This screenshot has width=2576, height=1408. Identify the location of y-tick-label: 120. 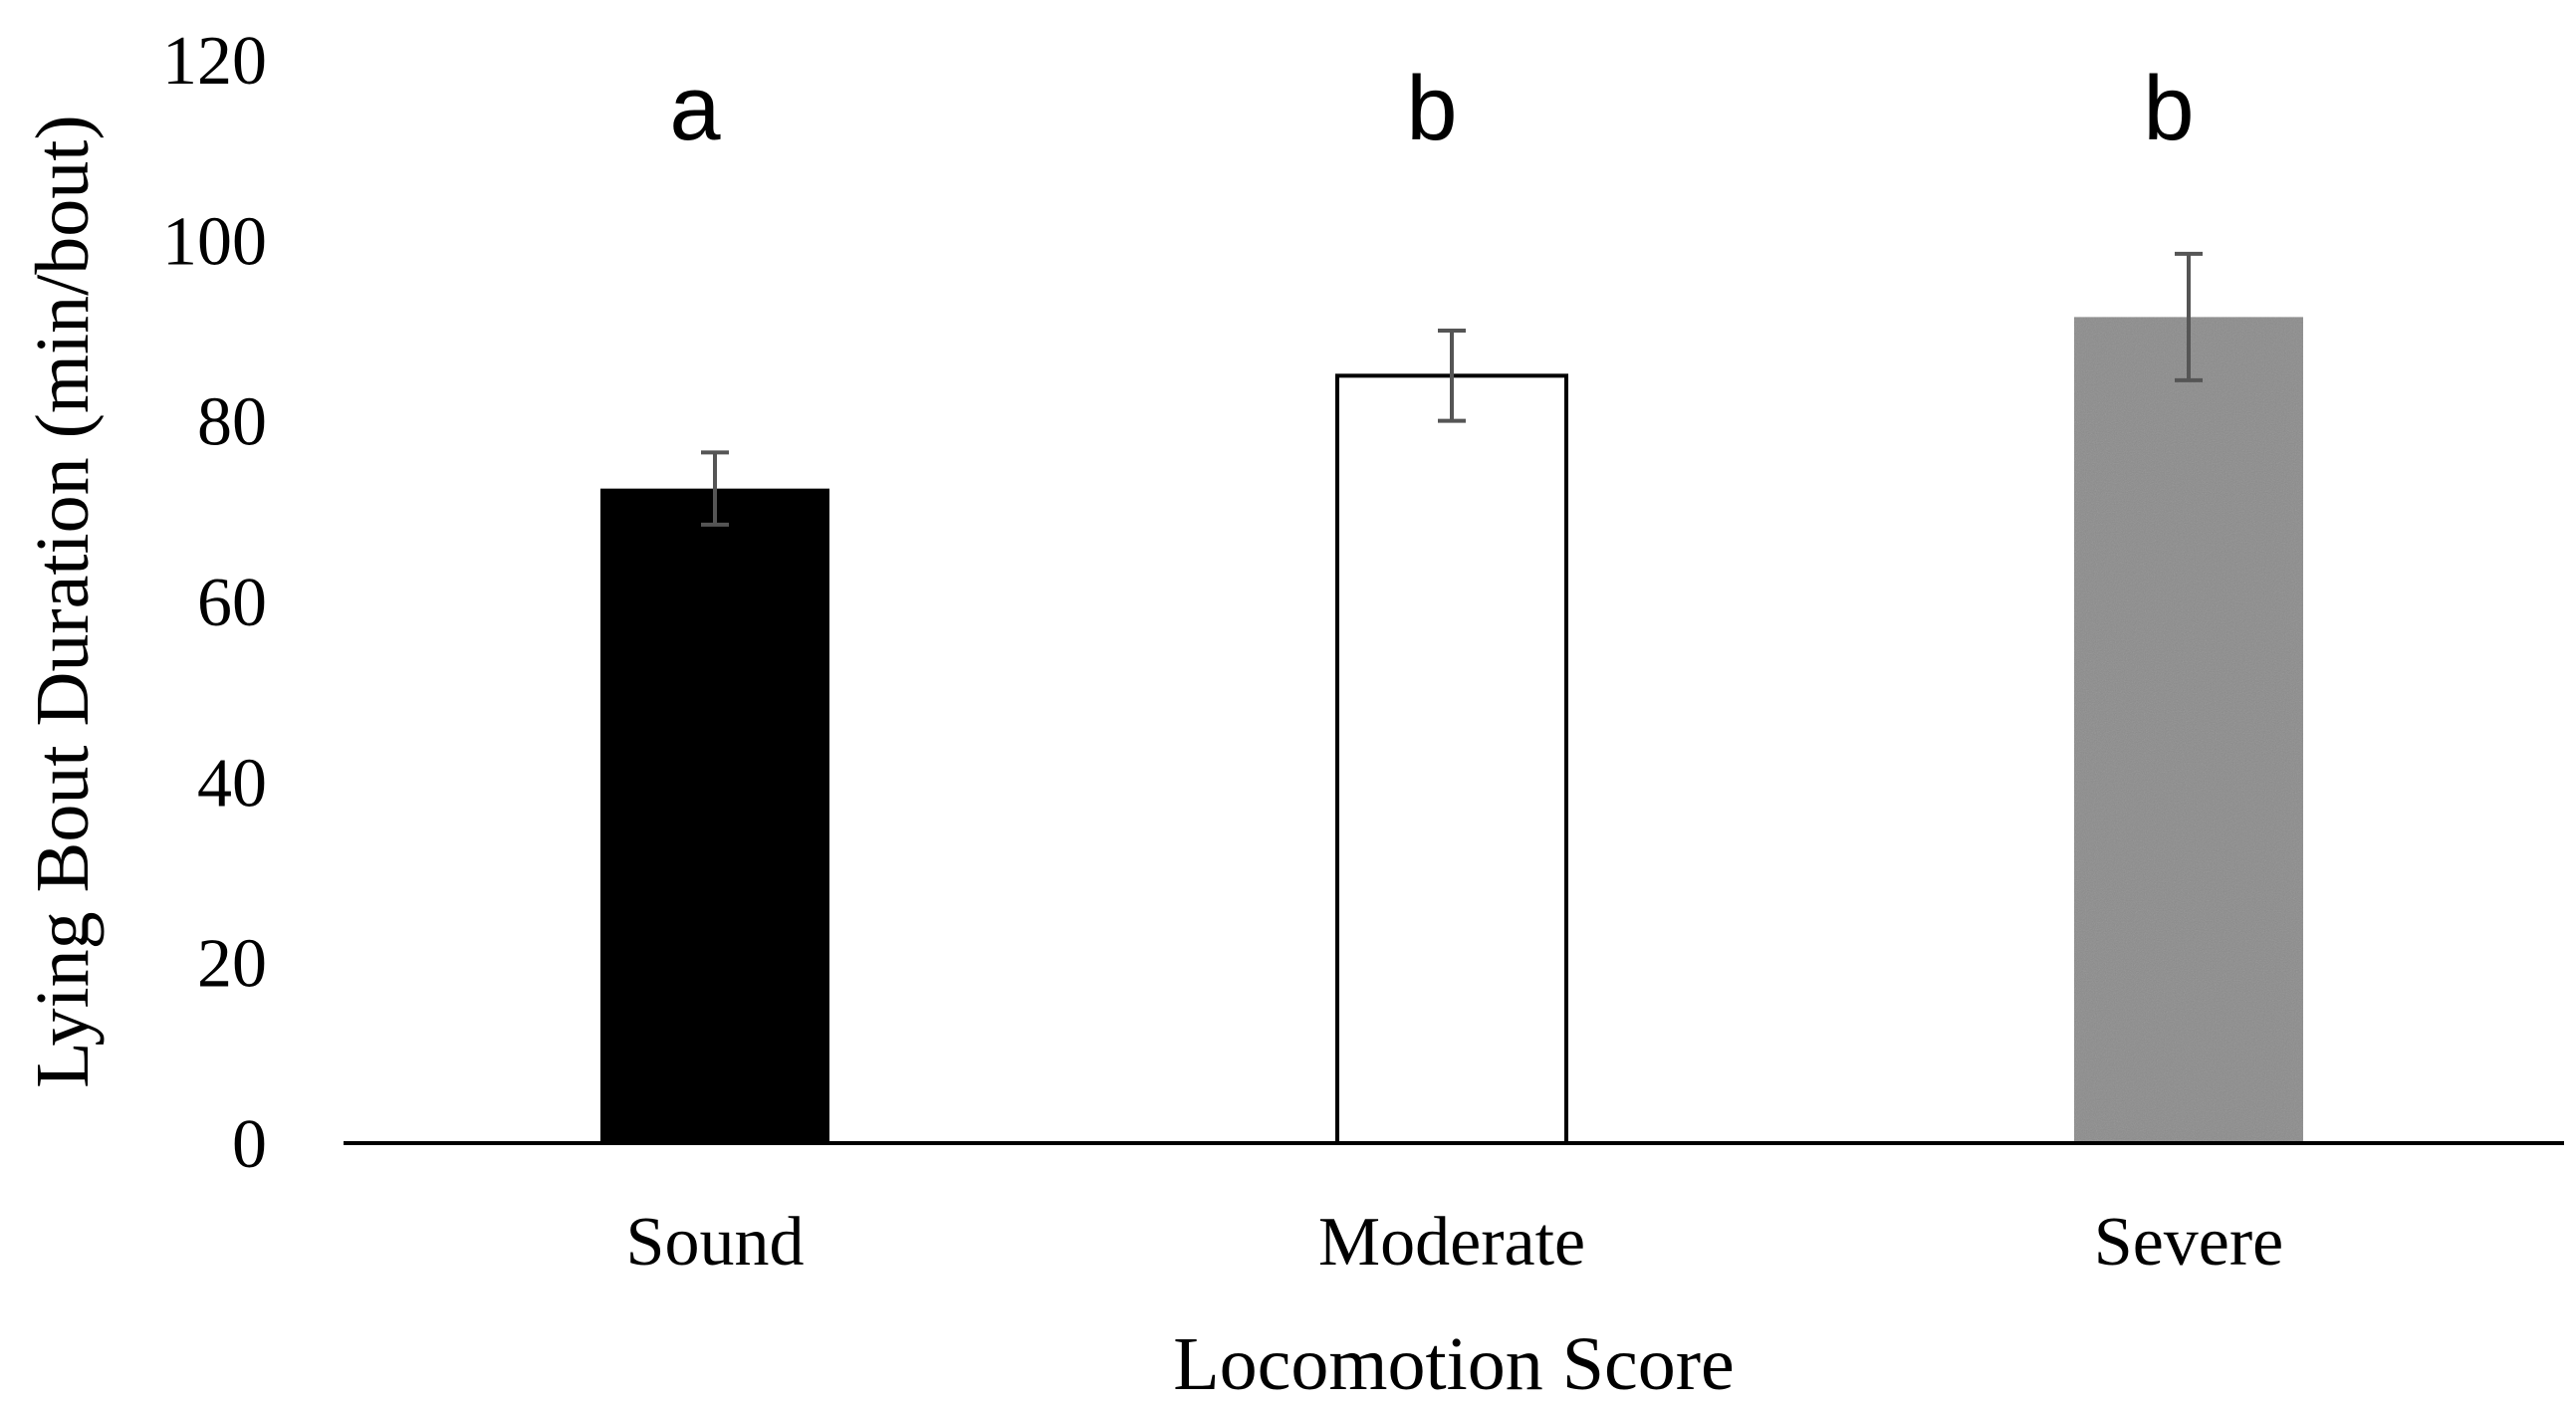
(214, 61).